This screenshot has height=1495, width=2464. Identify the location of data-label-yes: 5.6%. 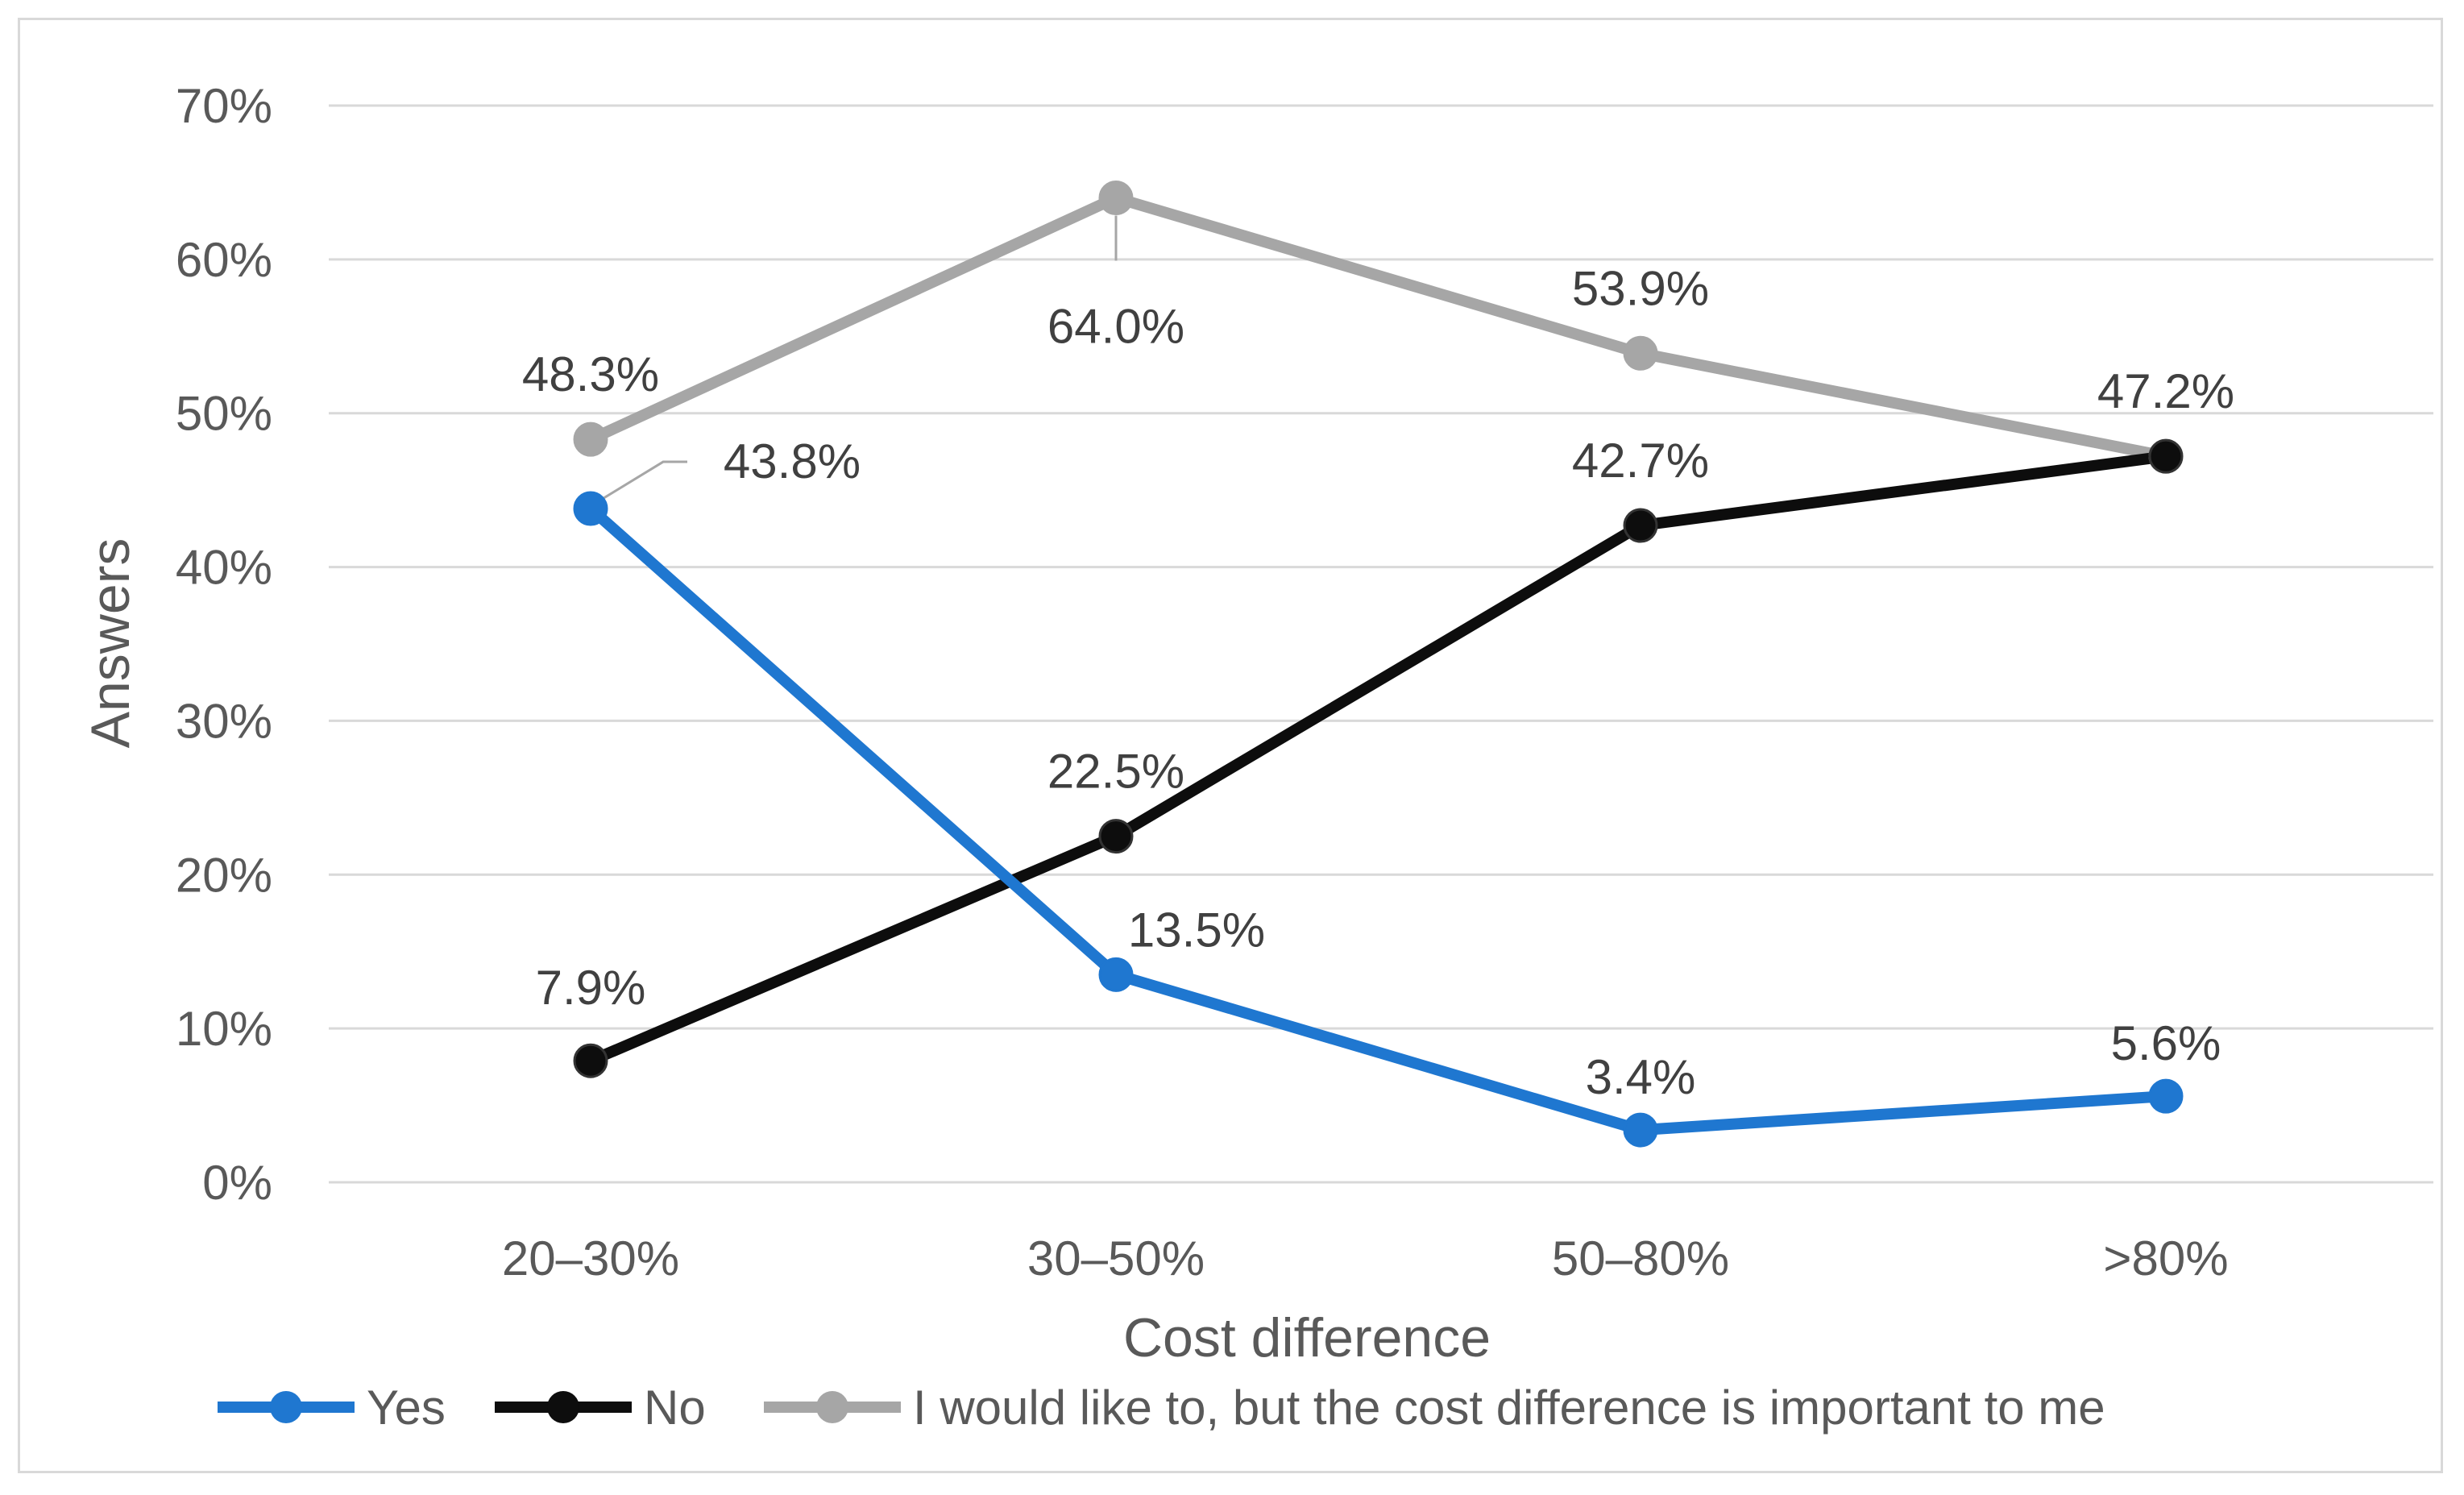
(2166, 1043).